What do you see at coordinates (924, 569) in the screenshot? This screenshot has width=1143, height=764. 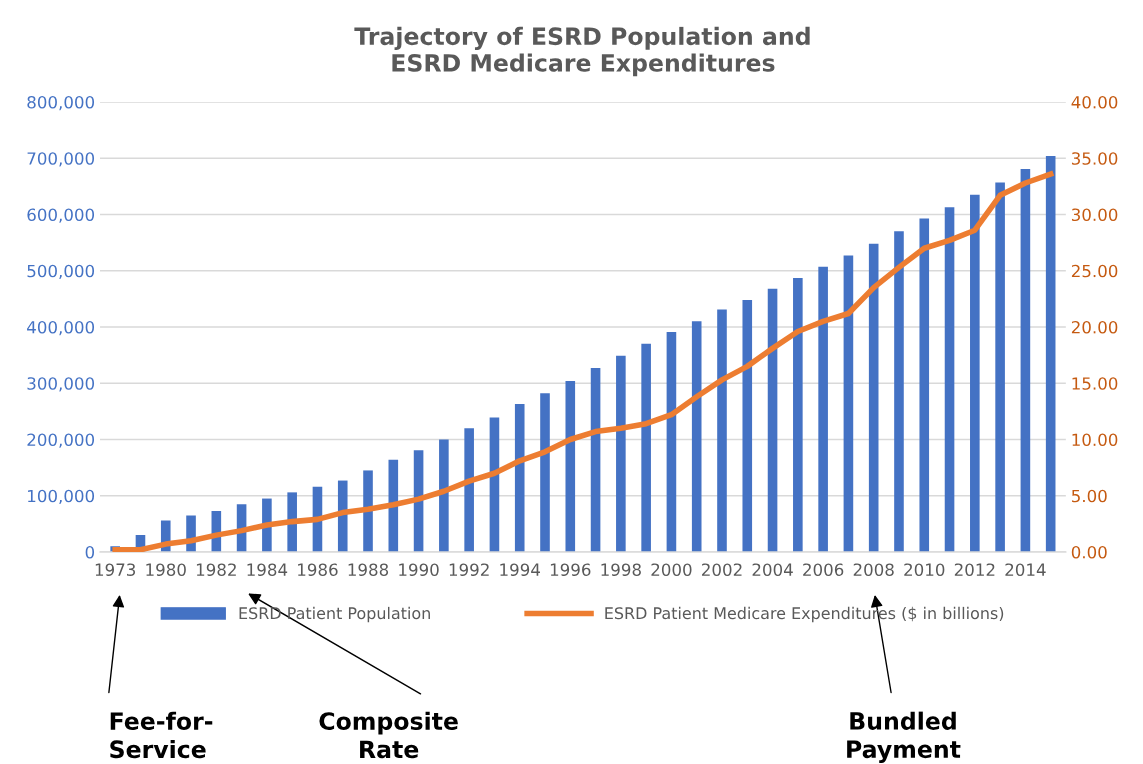 I see `x-tick-label: 2010` at bounding box center [924, 569].